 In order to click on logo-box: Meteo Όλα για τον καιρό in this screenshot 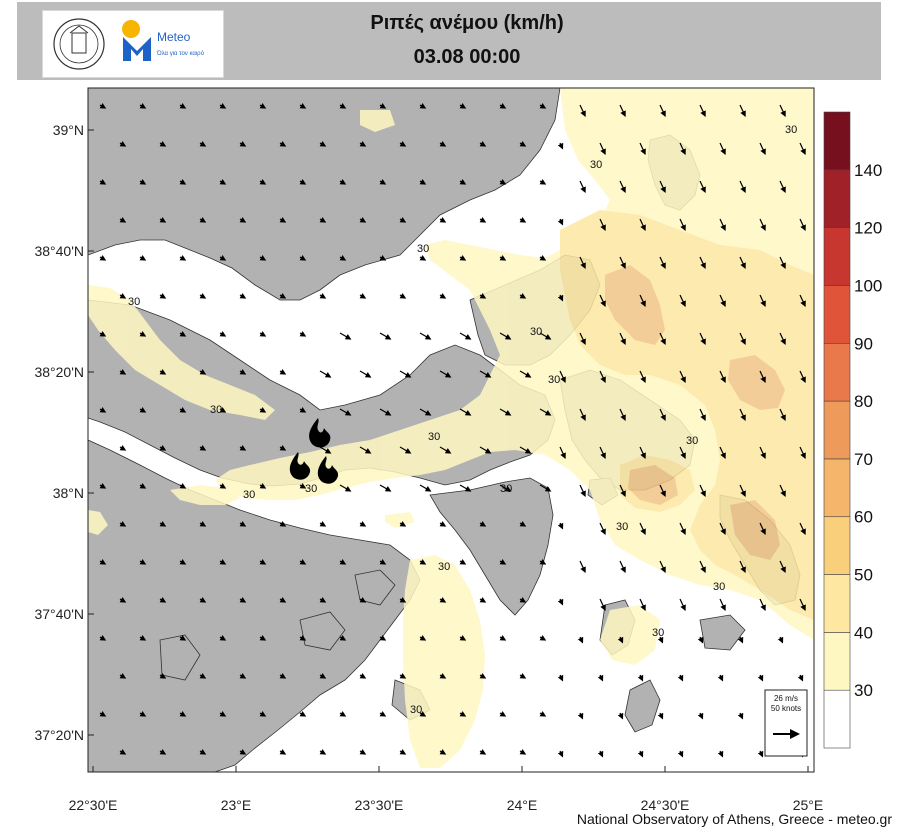, I will do `click(133, 44)`.